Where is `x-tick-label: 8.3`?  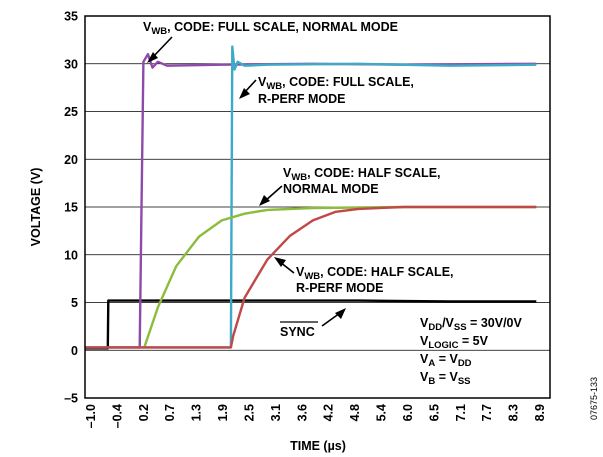 x-tick-label: 8.3 is located at coordinates (514, 412).